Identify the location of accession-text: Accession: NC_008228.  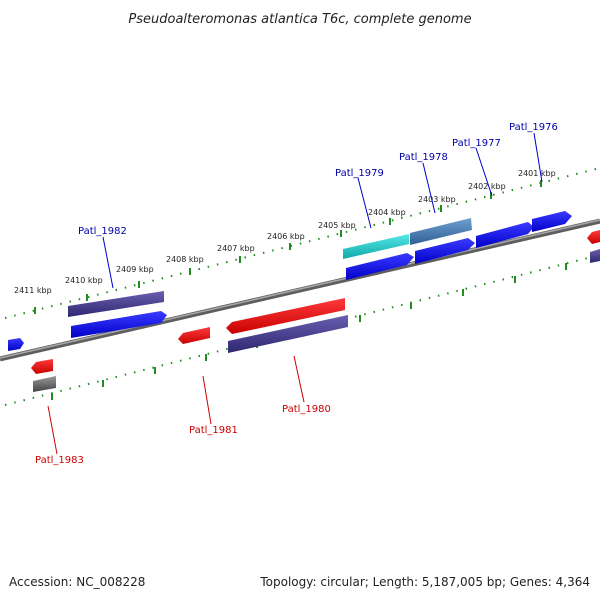
(77, 582).